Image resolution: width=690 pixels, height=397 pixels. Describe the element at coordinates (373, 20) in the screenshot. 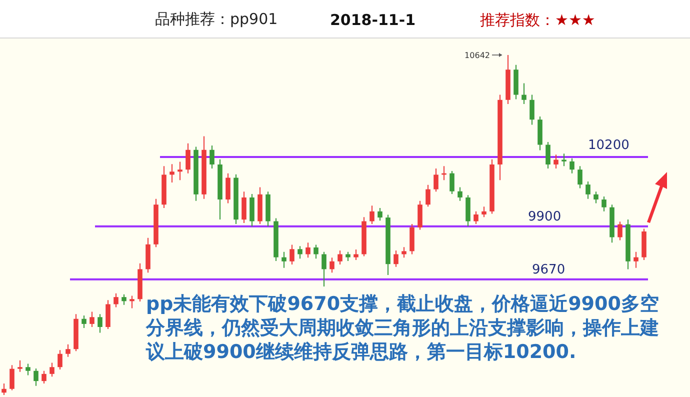

I see `chart-subtitle: 2018-11-1` at that location.